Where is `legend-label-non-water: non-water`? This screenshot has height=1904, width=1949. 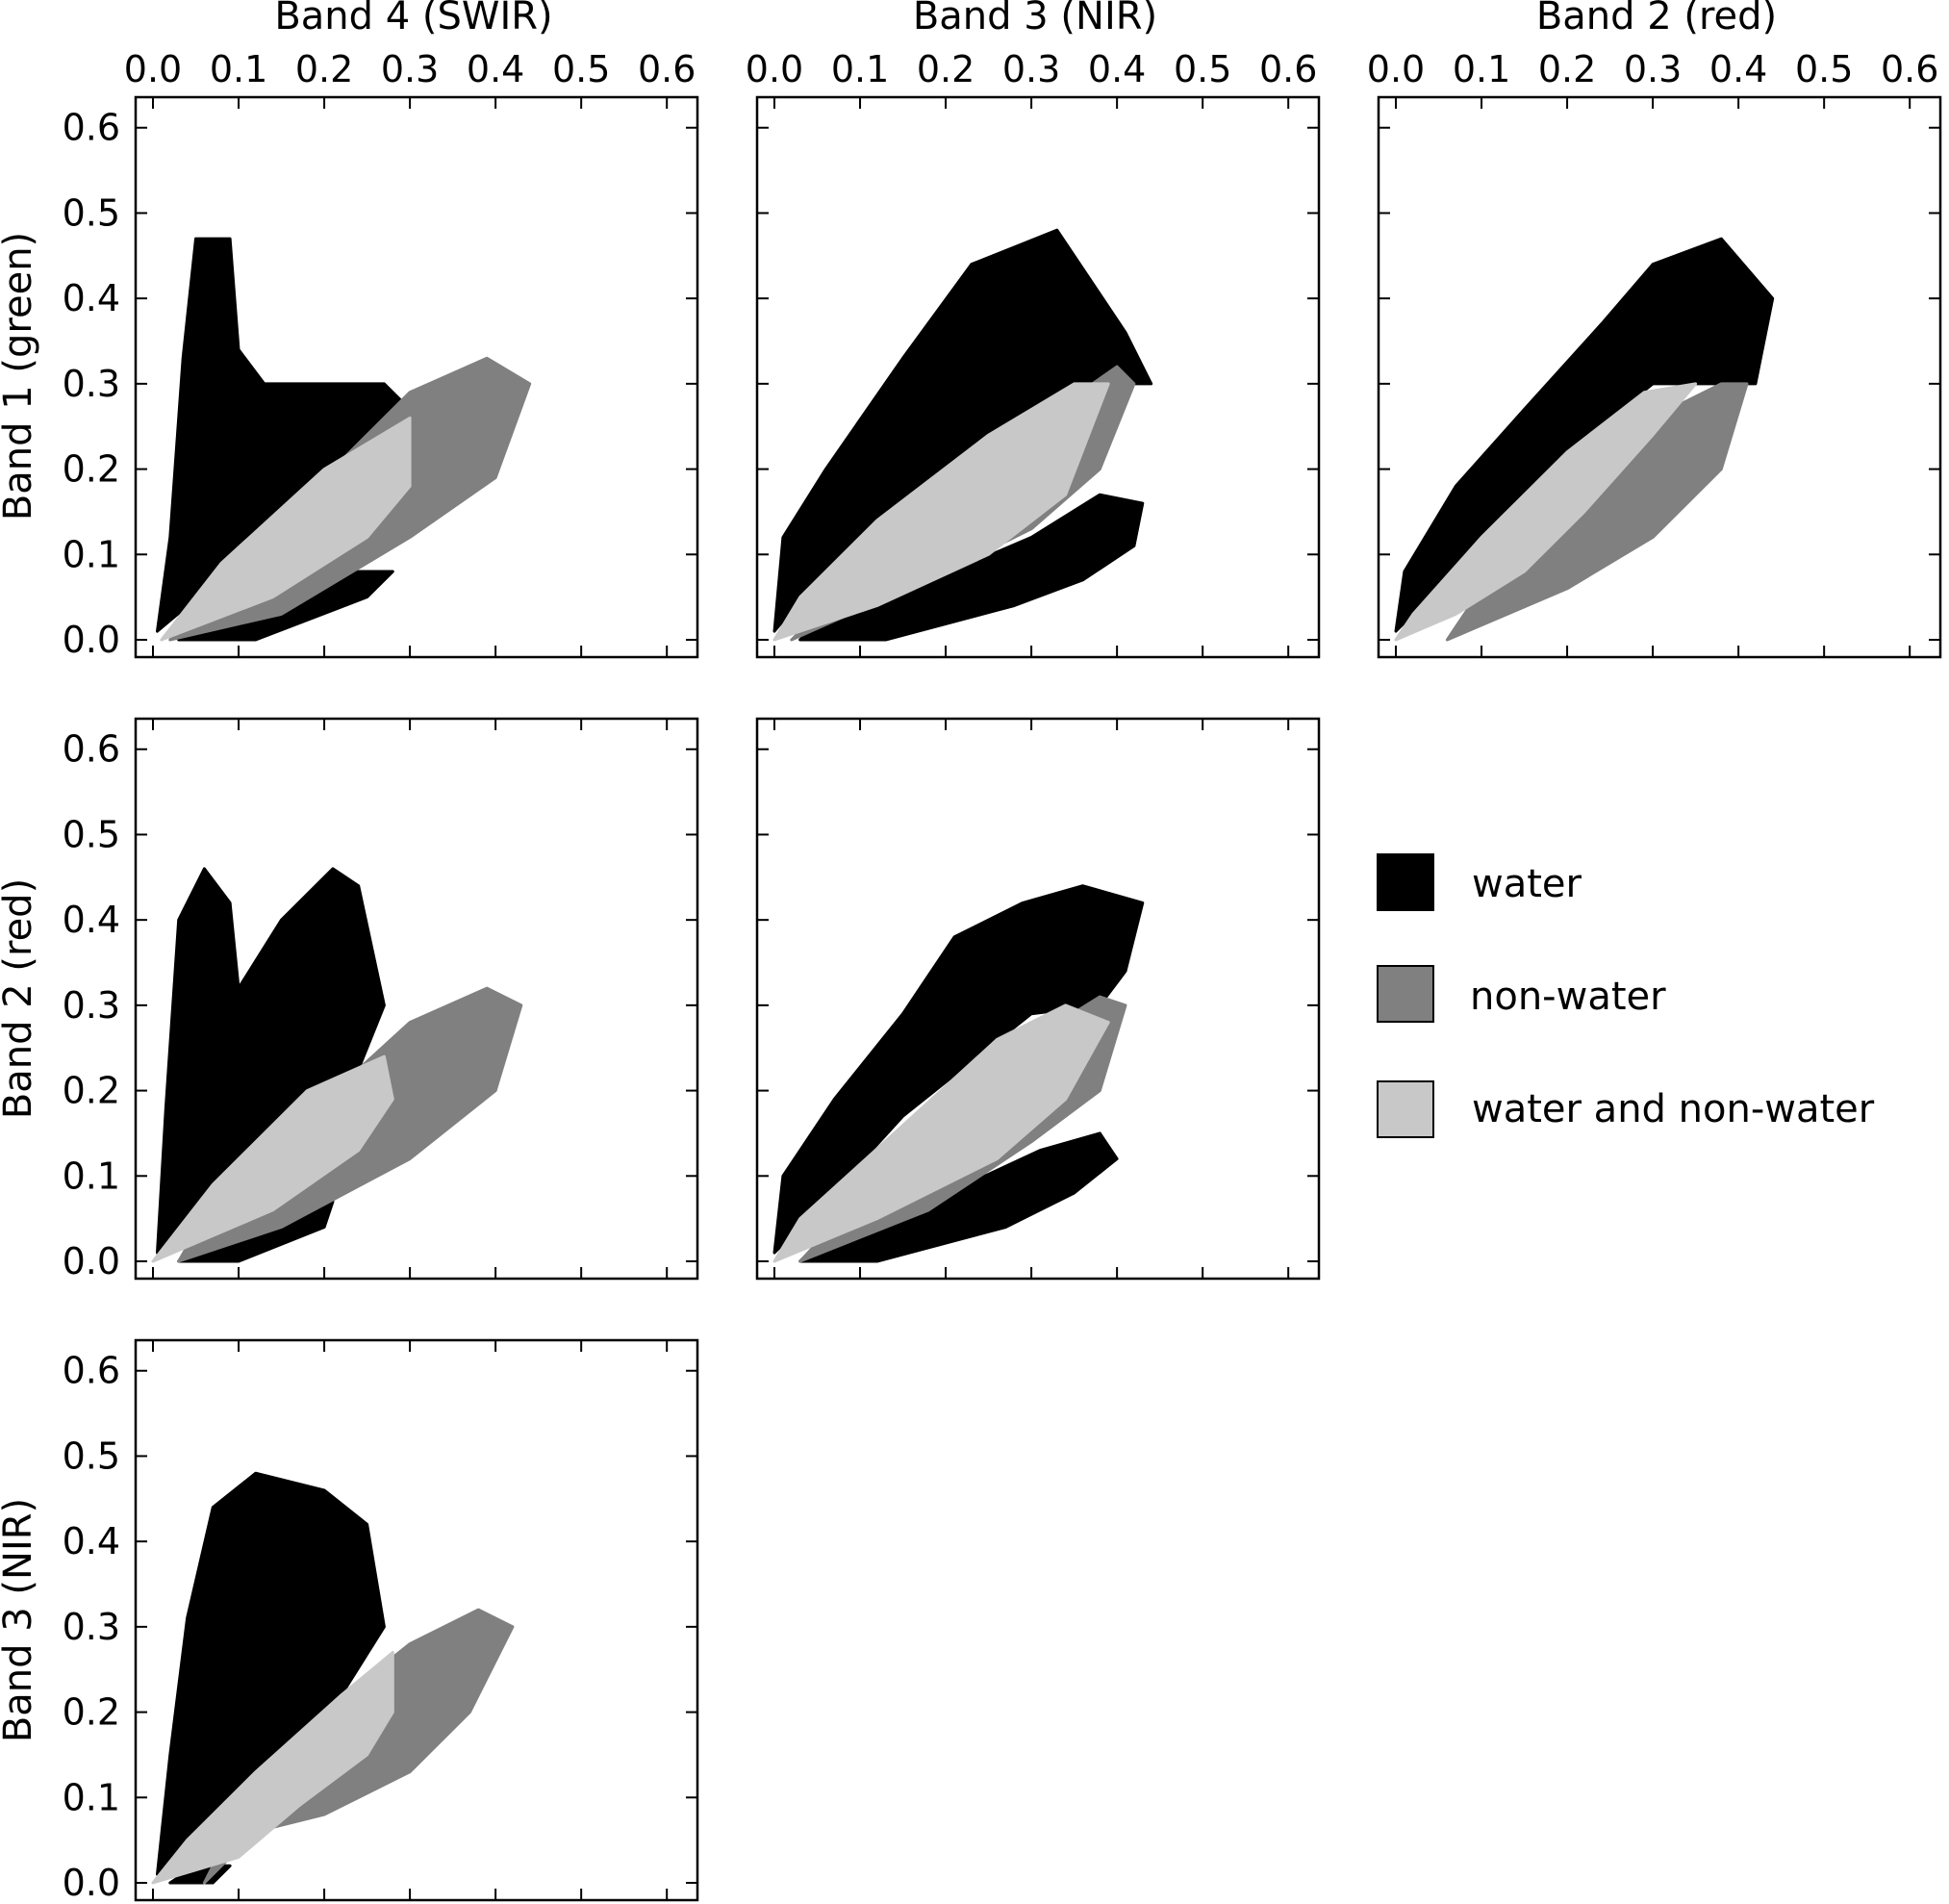 legend-label-non-water: non-water is located at coordinates (1568, 997).